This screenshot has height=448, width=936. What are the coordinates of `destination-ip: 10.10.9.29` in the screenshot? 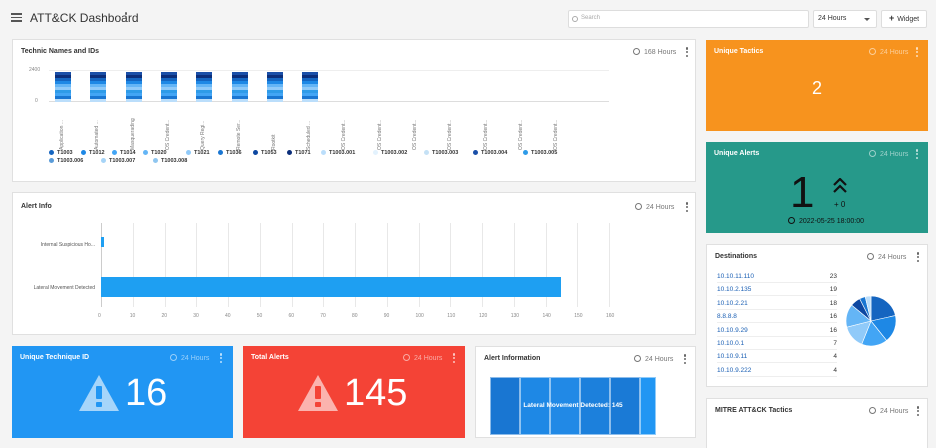 It's located at (732, 330).